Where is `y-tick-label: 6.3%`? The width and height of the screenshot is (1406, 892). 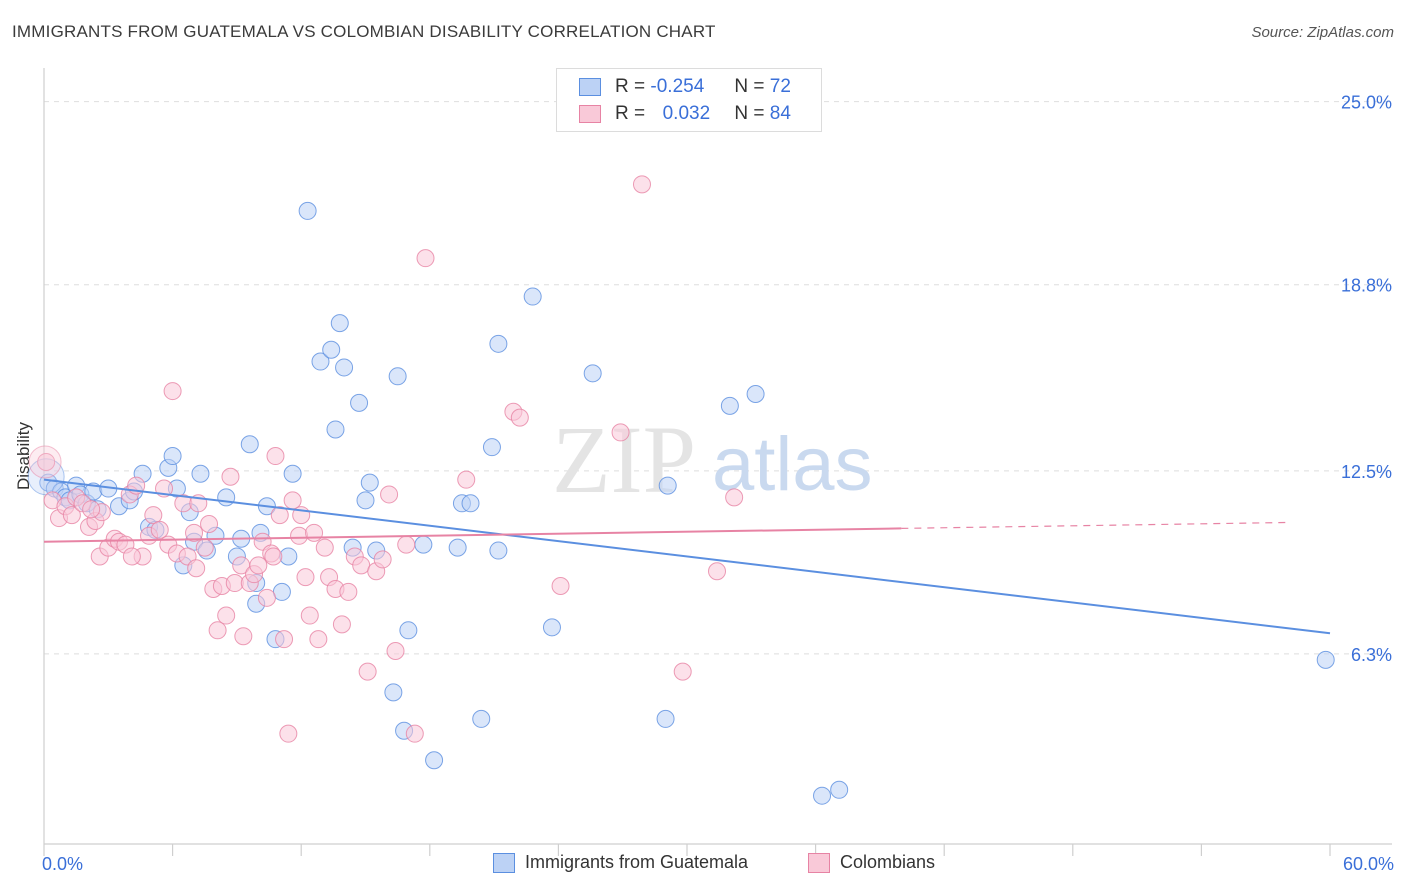 y-tick-label: 6.3% is located at coordinates (1371, 655).